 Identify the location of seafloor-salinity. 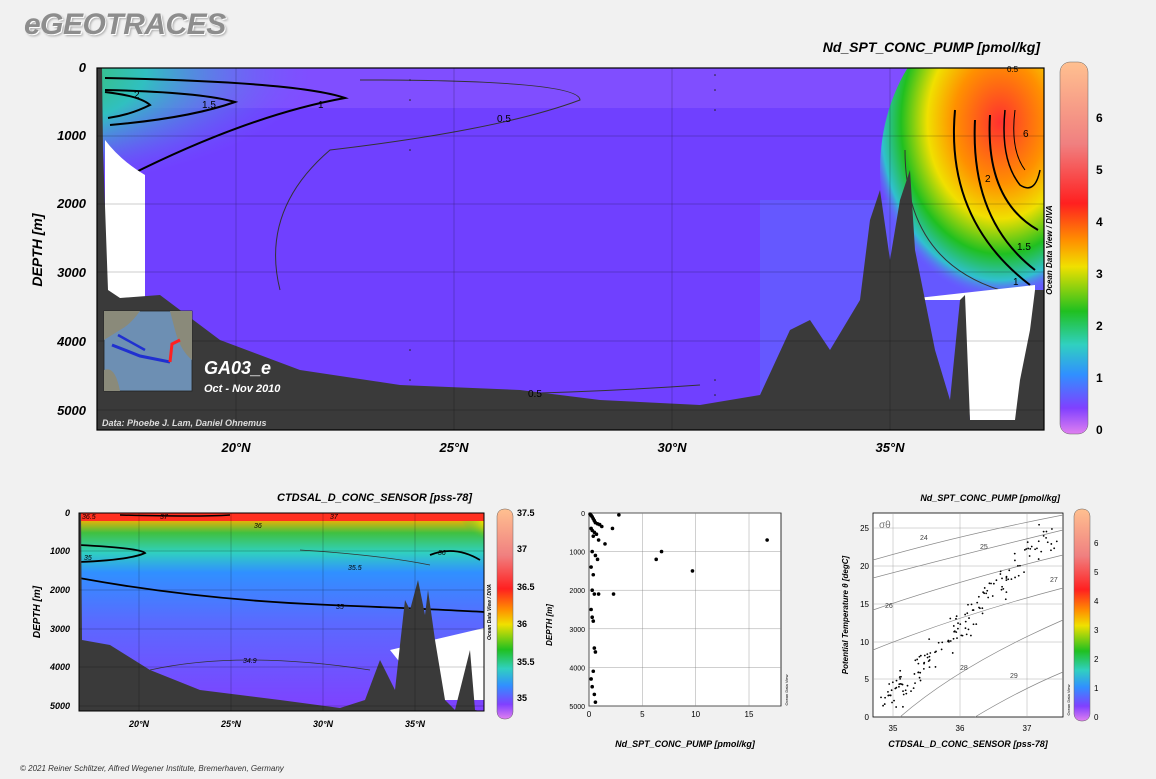
(281, 612).